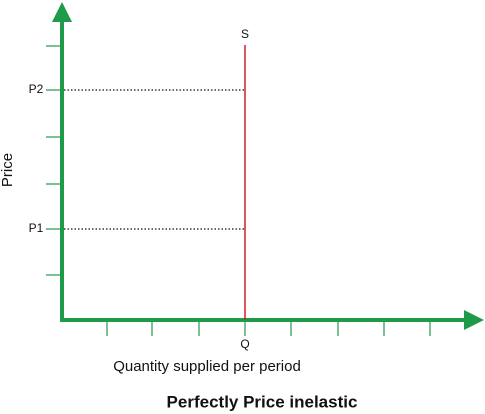 The height and width of the screenshot is (414, 485). I want to click on y-ticks, so click(54, 160).